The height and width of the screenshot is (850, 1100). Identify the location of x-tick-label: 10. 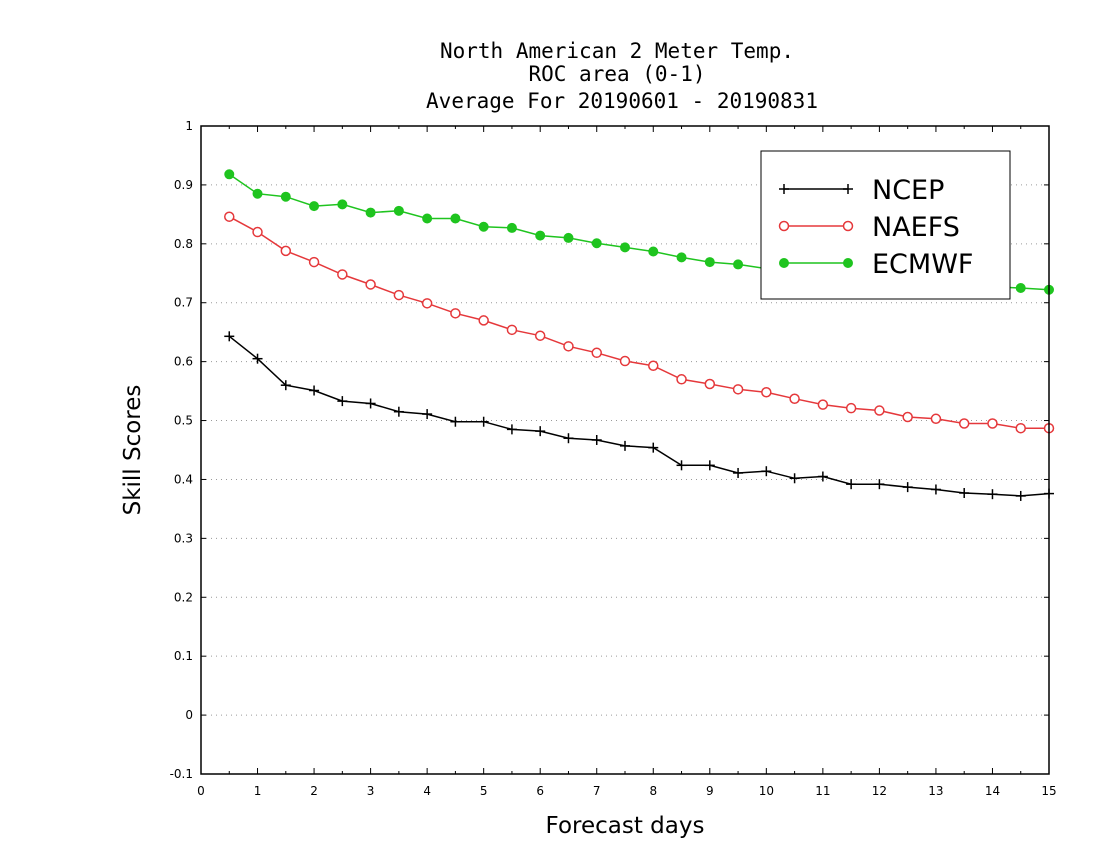
(766, 791).